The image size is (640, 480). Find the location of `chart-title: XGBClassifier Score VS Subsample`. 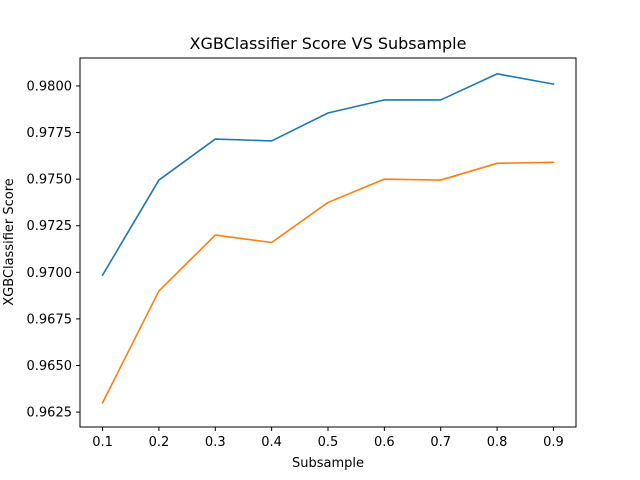

chart-title: XGBClassifier Score VS Subsample is located at coordinates (328, 43).